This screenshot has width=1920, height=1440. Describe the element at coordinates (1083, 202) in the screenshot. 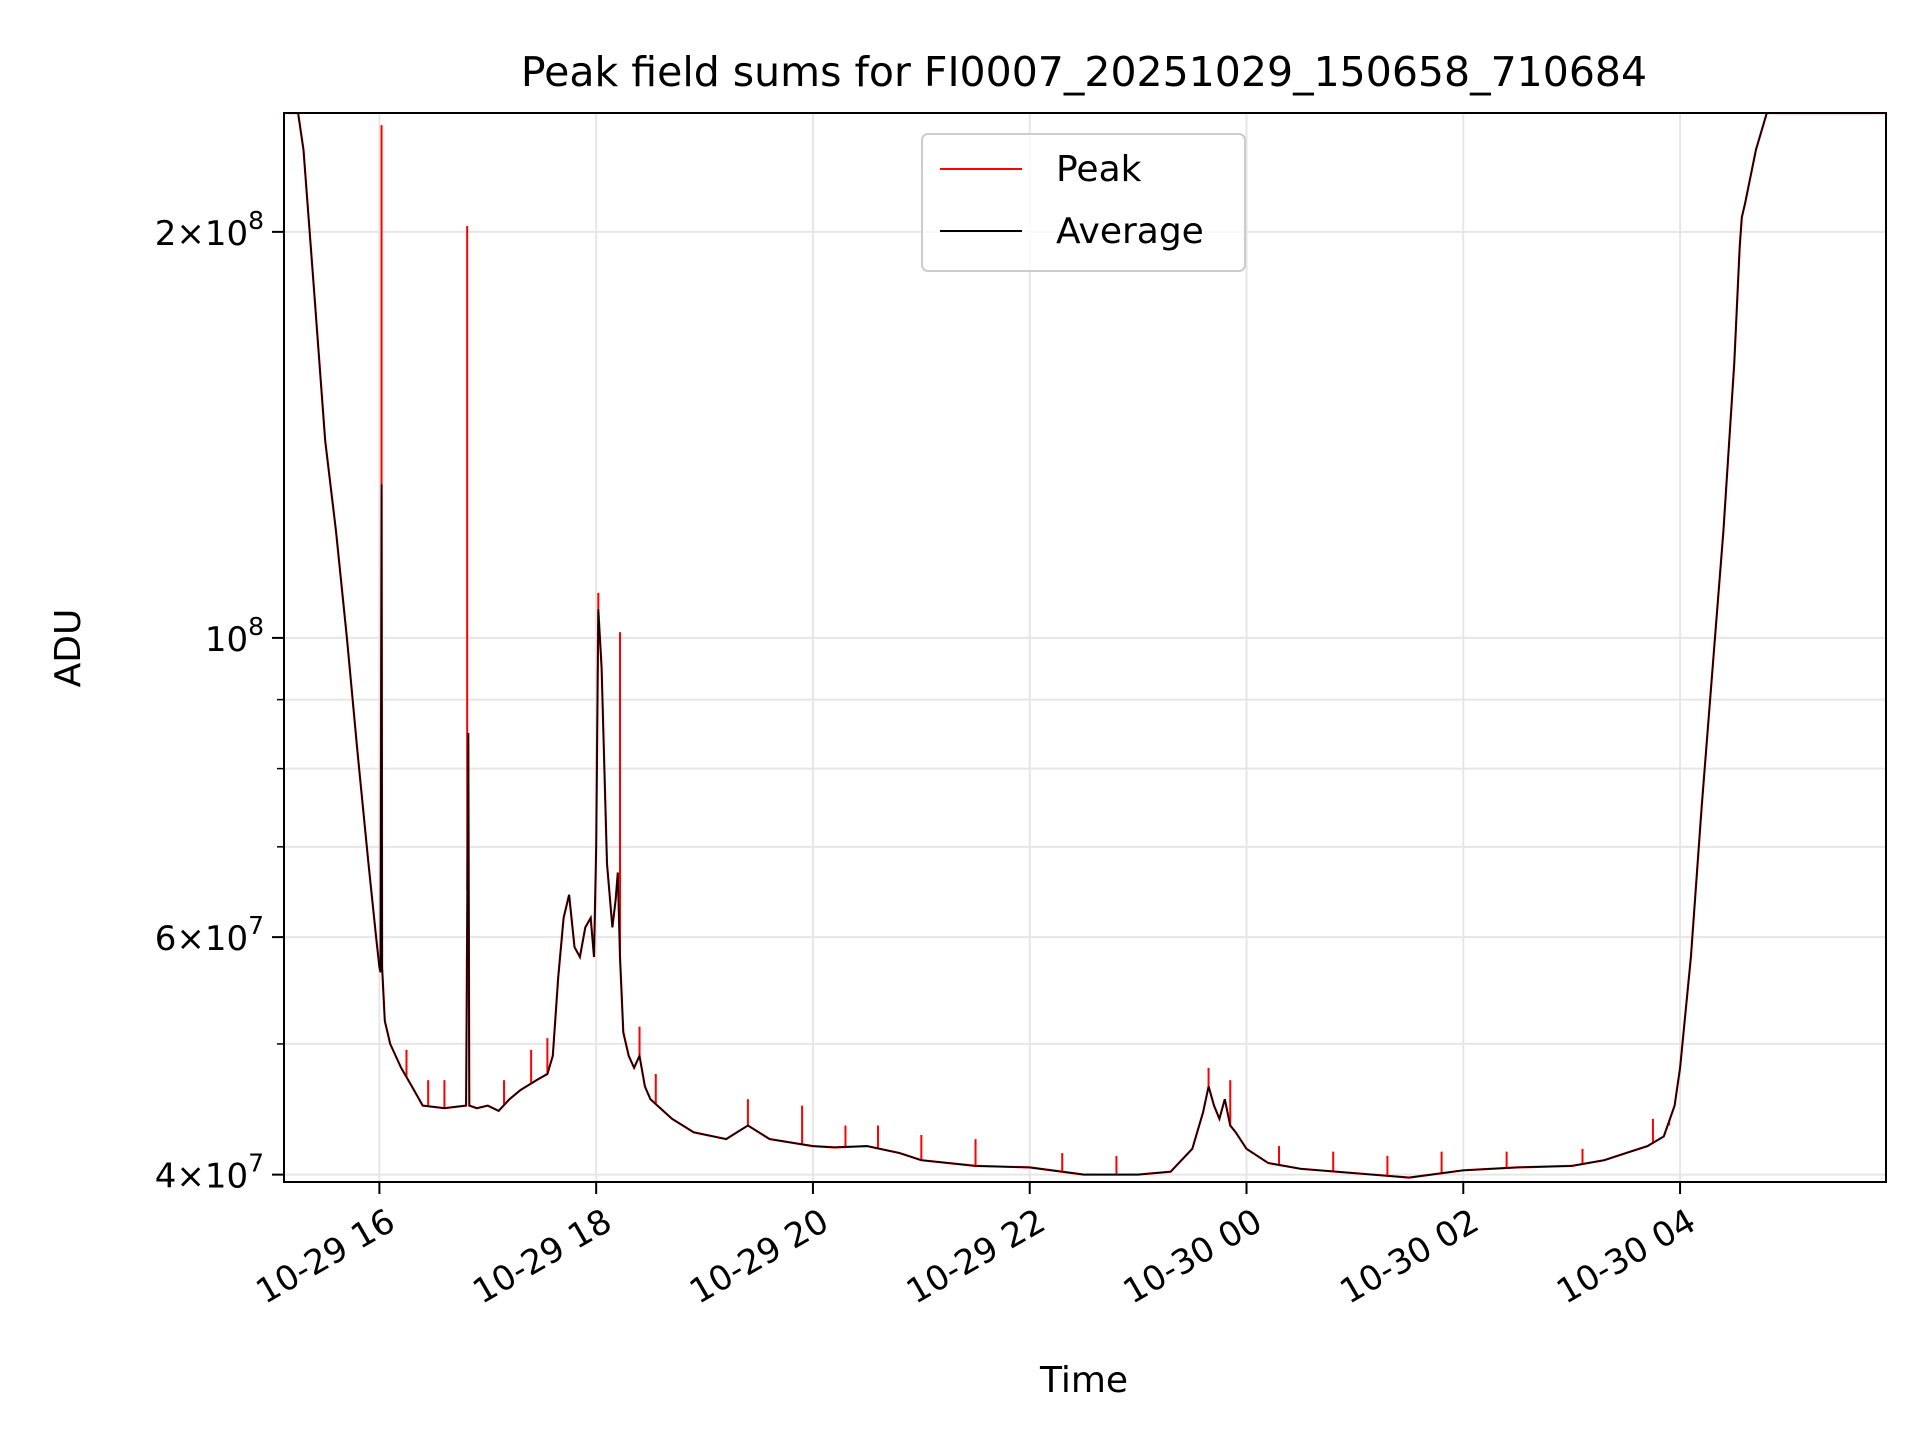

I see `legend: Peak Average` at that location.